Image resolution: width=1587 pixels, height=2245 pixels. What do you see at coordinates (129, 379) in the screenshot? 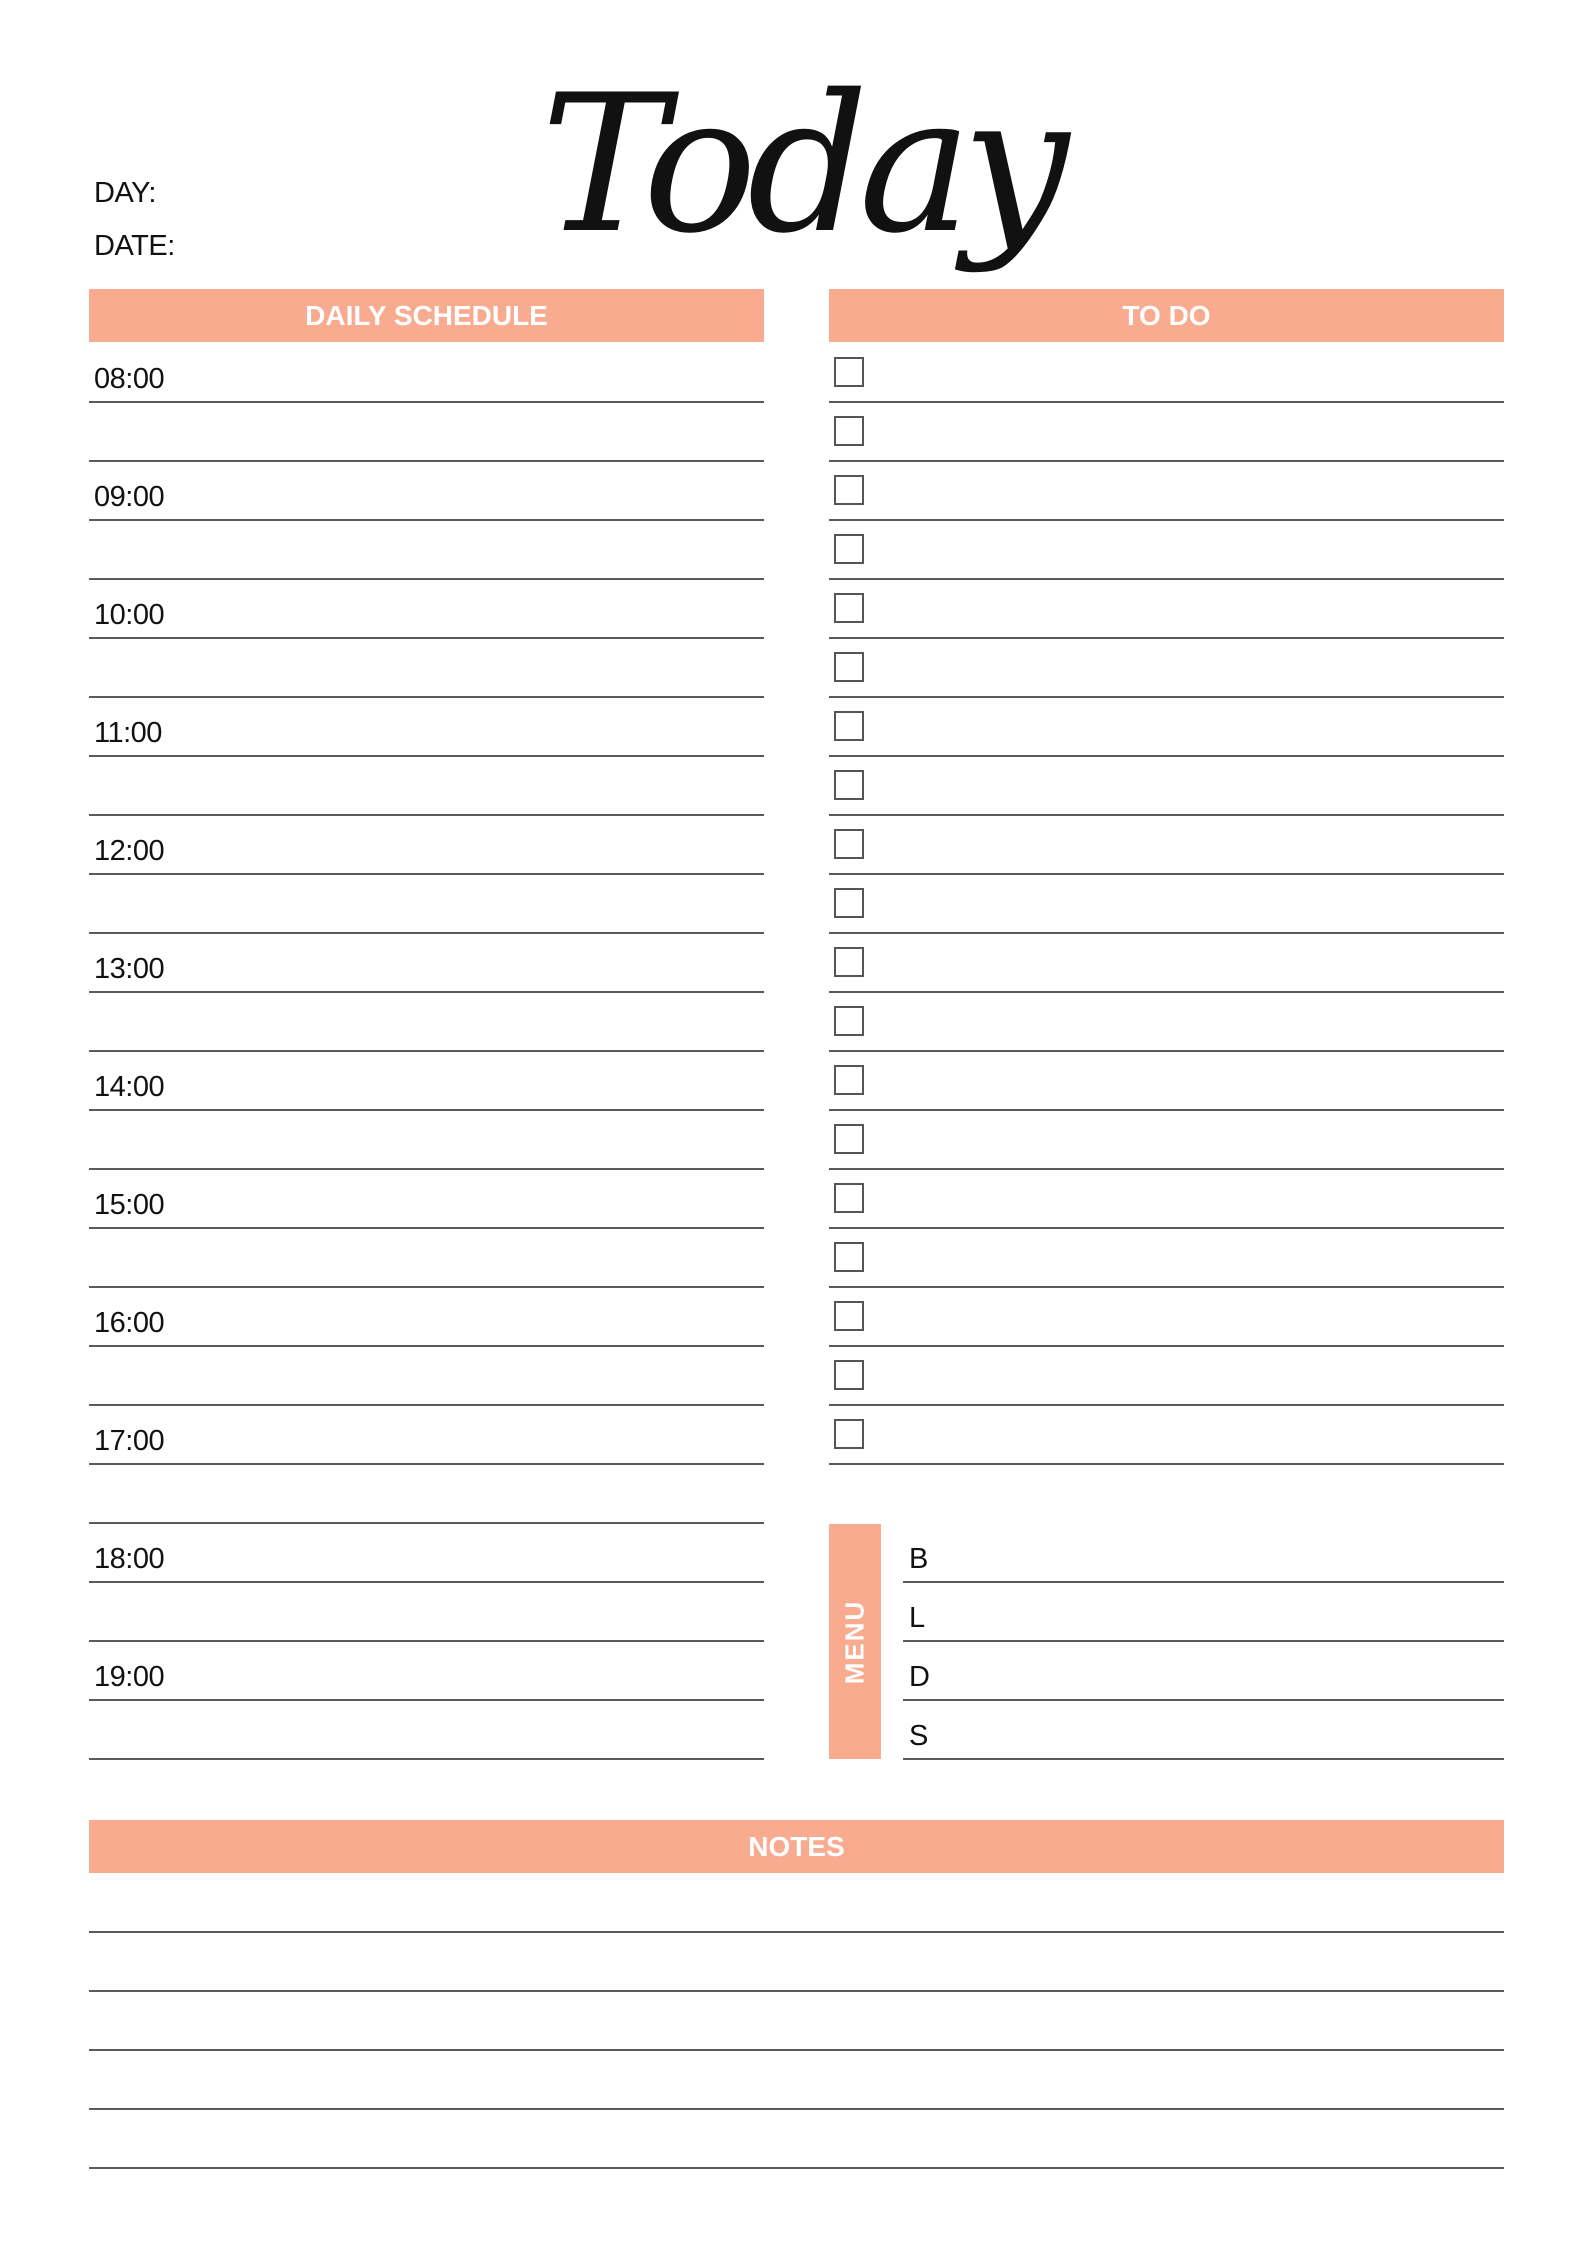
I see `time-label: 08:00` at bounding box center [129, 379].